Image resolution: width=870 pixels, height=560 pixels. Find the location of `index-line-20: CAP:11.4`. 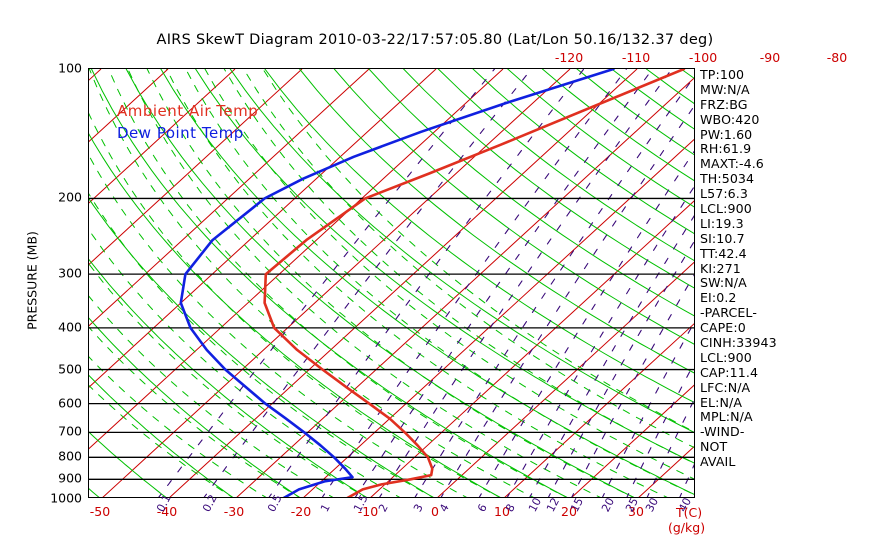

index-line-20: CAP:11.4 is located at coordinates (729, 372).